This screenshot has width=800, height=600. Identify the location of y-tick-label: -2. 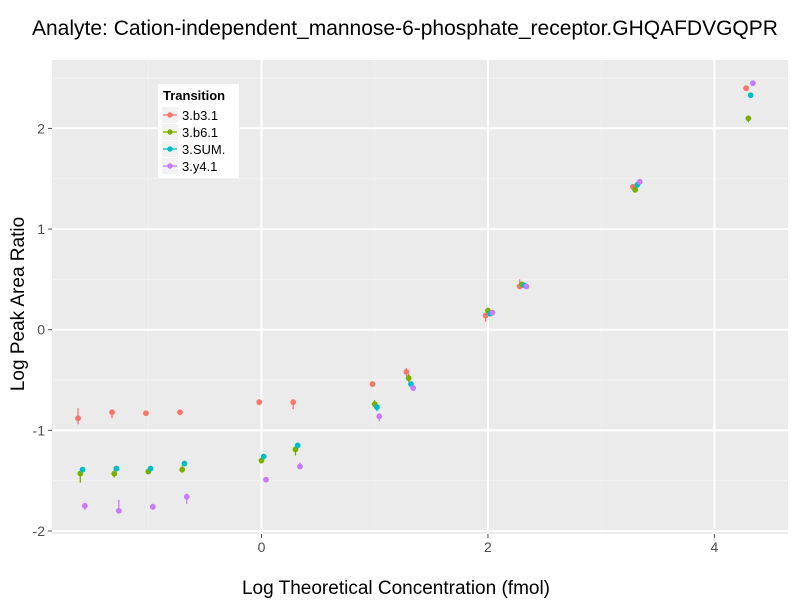
(39, 531).